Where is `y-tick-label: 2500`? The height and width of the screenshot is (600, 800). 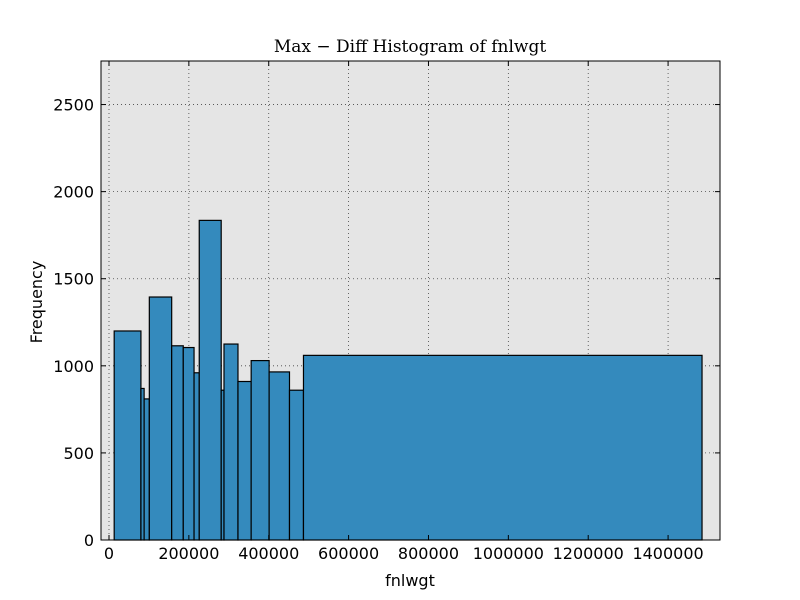
y-tick-label: 2500 is located at coordinates (73, 105).